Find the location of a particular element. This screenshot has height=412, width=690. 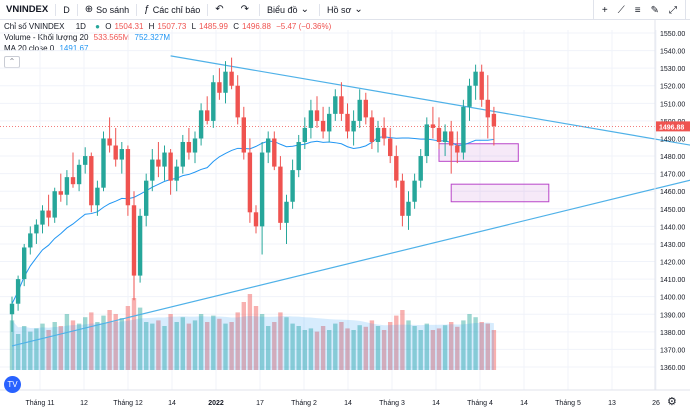

drawing-tools: + ⟋ ≡ ✎ ⤢ is located at coordinates (639, 10).